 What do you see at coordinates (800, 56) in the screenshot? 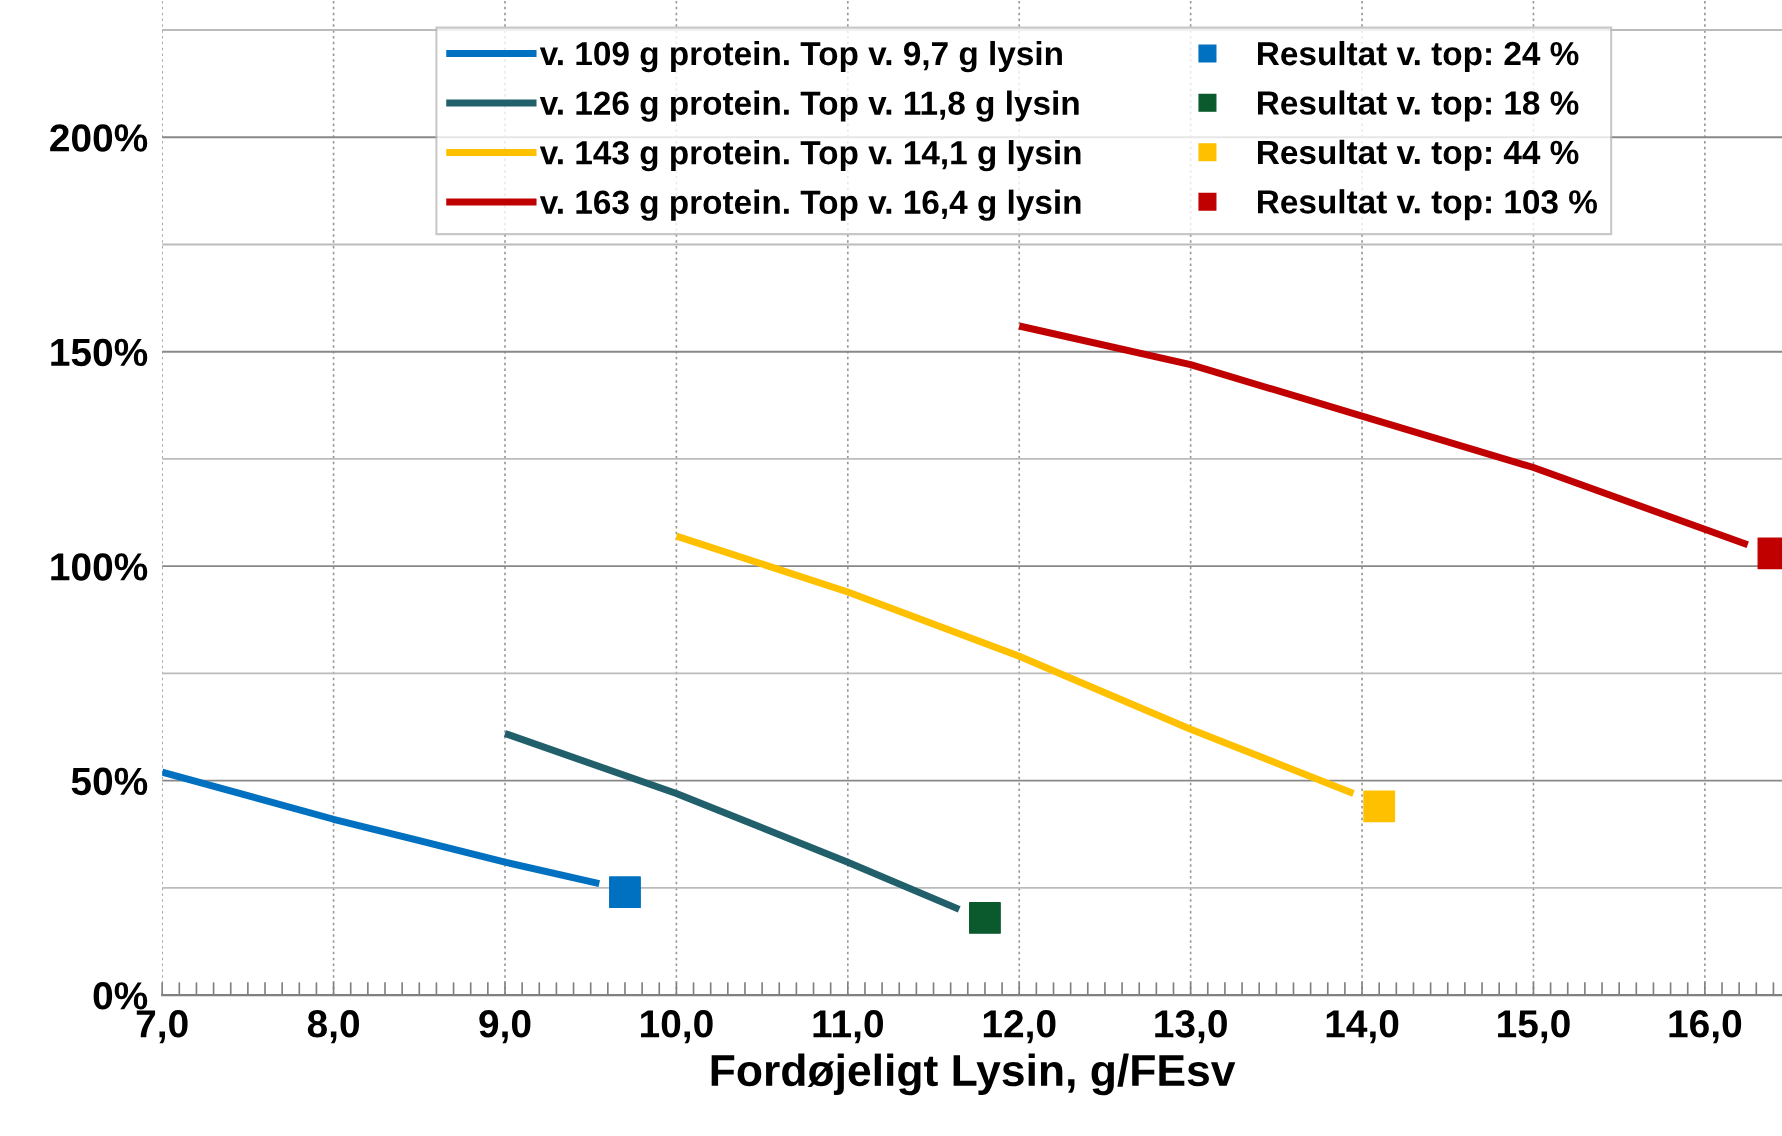
I see `legend-label: v. 109 g protein. Top v. 9,7 g lysin` at bounding box center [800, 56].